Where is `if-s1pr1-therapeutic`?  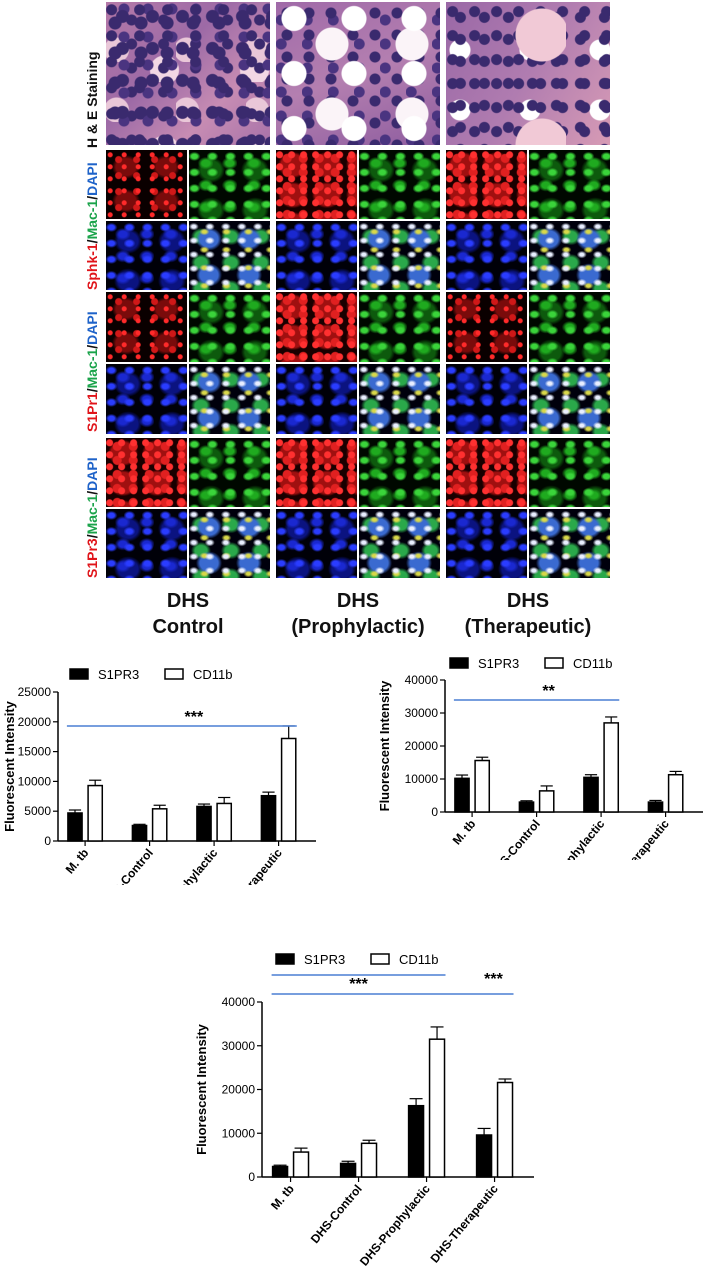
if-s1pr1-therapeutic is located at coordinates (528, 363).